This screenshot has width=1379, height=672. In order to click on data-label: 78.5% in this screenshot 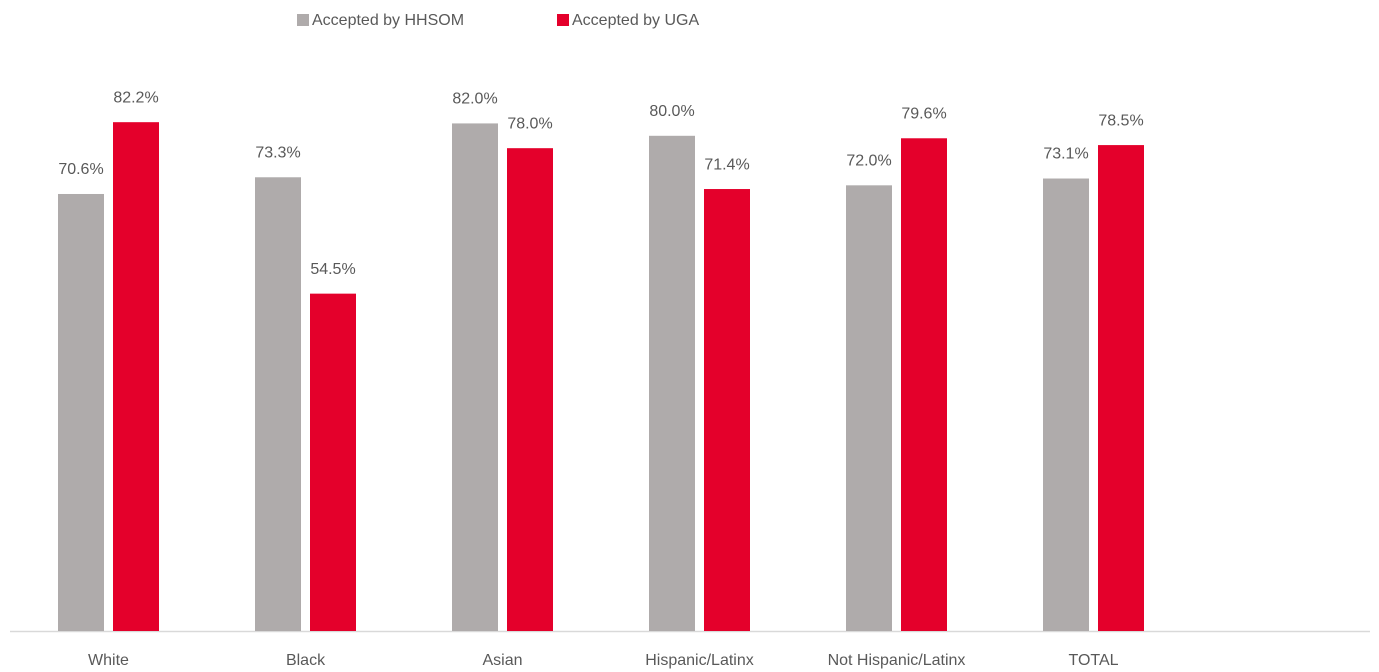, I will do `click(1120, 120)`.